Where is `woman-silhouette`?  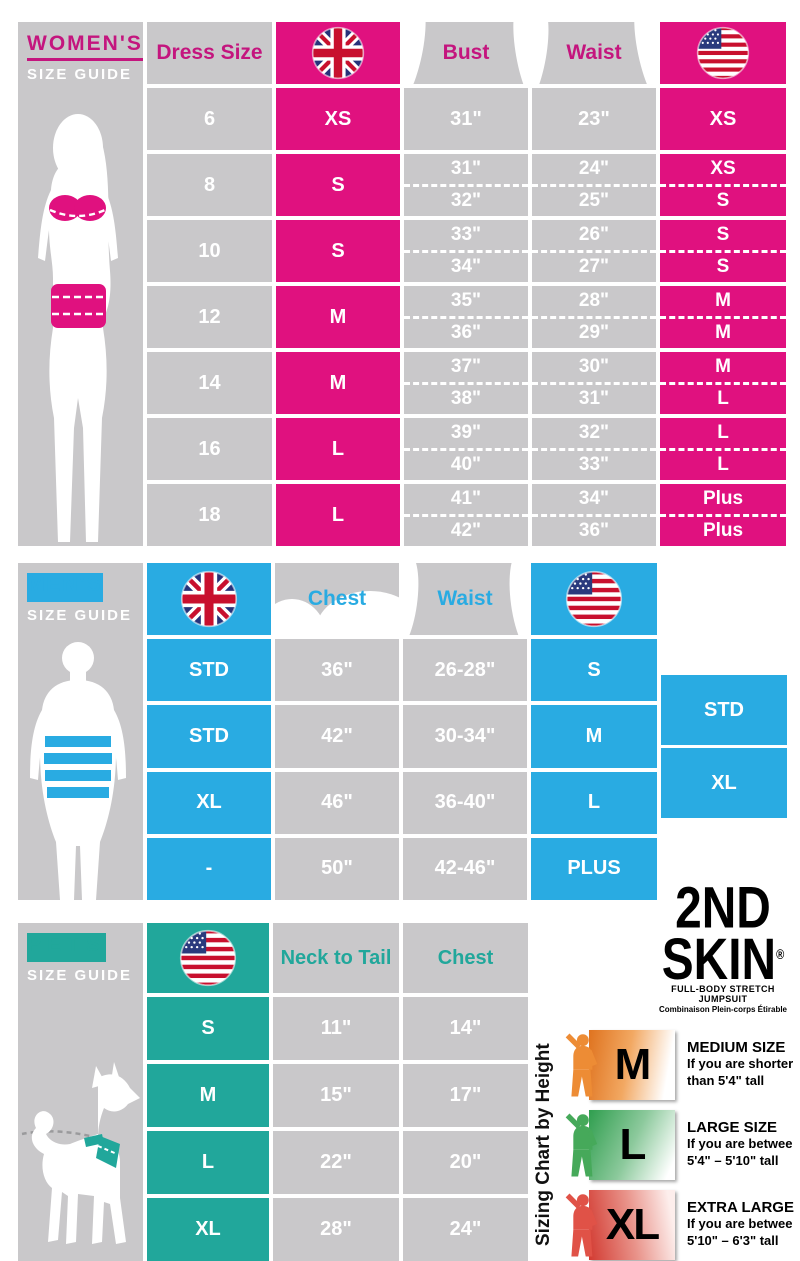 woman-silhouette is located at coordinates (78, 328).